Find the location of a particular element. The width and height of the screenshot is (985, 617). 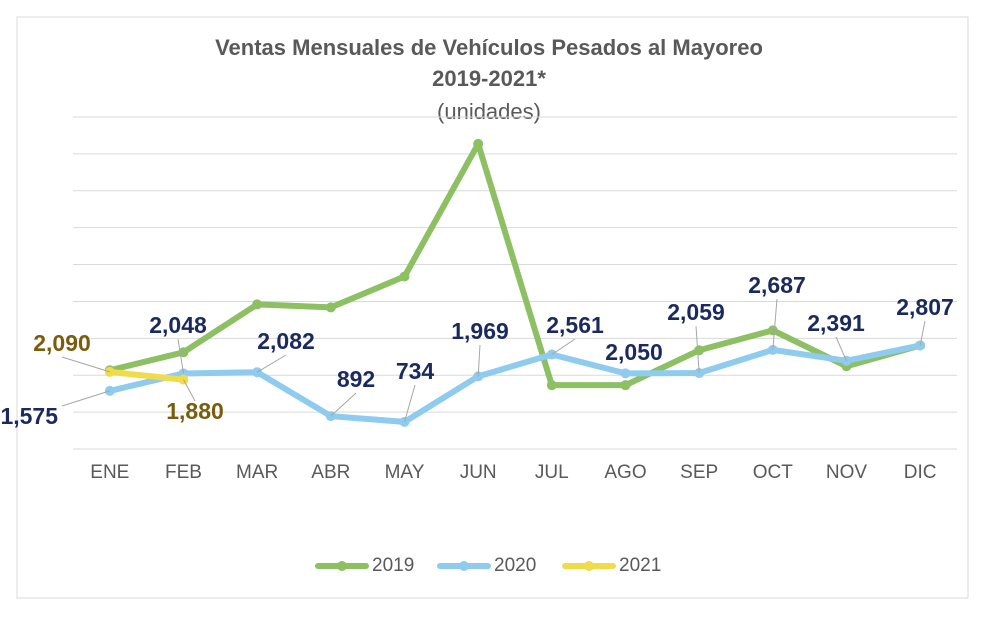

data-label: 2,391 is located at coordinates (836, 323).